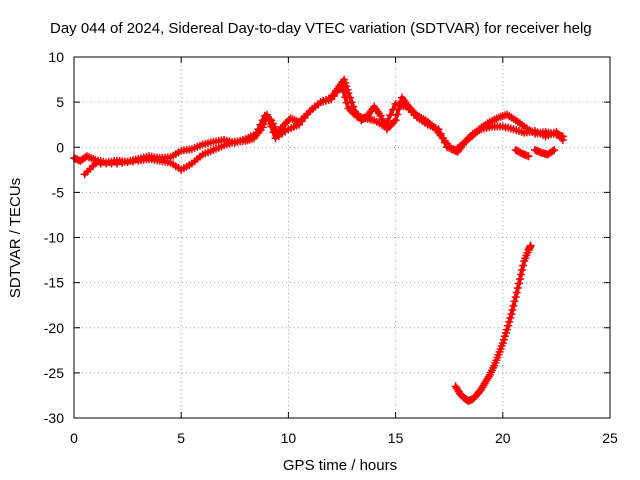 This screenshot has height=480, width=640. I want to click on y-tick-label: -25, so click(54, 373).